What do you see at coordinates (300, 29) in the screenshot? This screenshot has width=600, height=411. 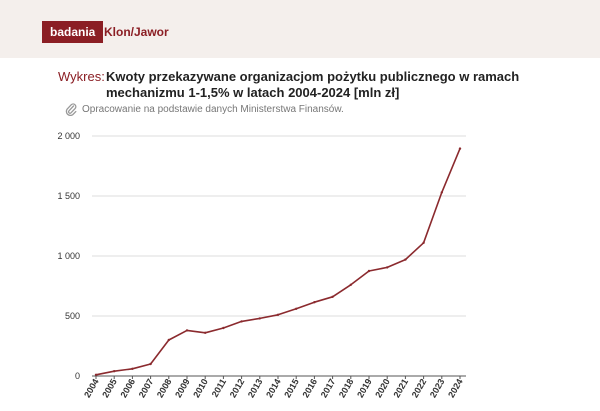 I see `top-bar: badania Klon/Jawor` at bounding box center [300, 29].